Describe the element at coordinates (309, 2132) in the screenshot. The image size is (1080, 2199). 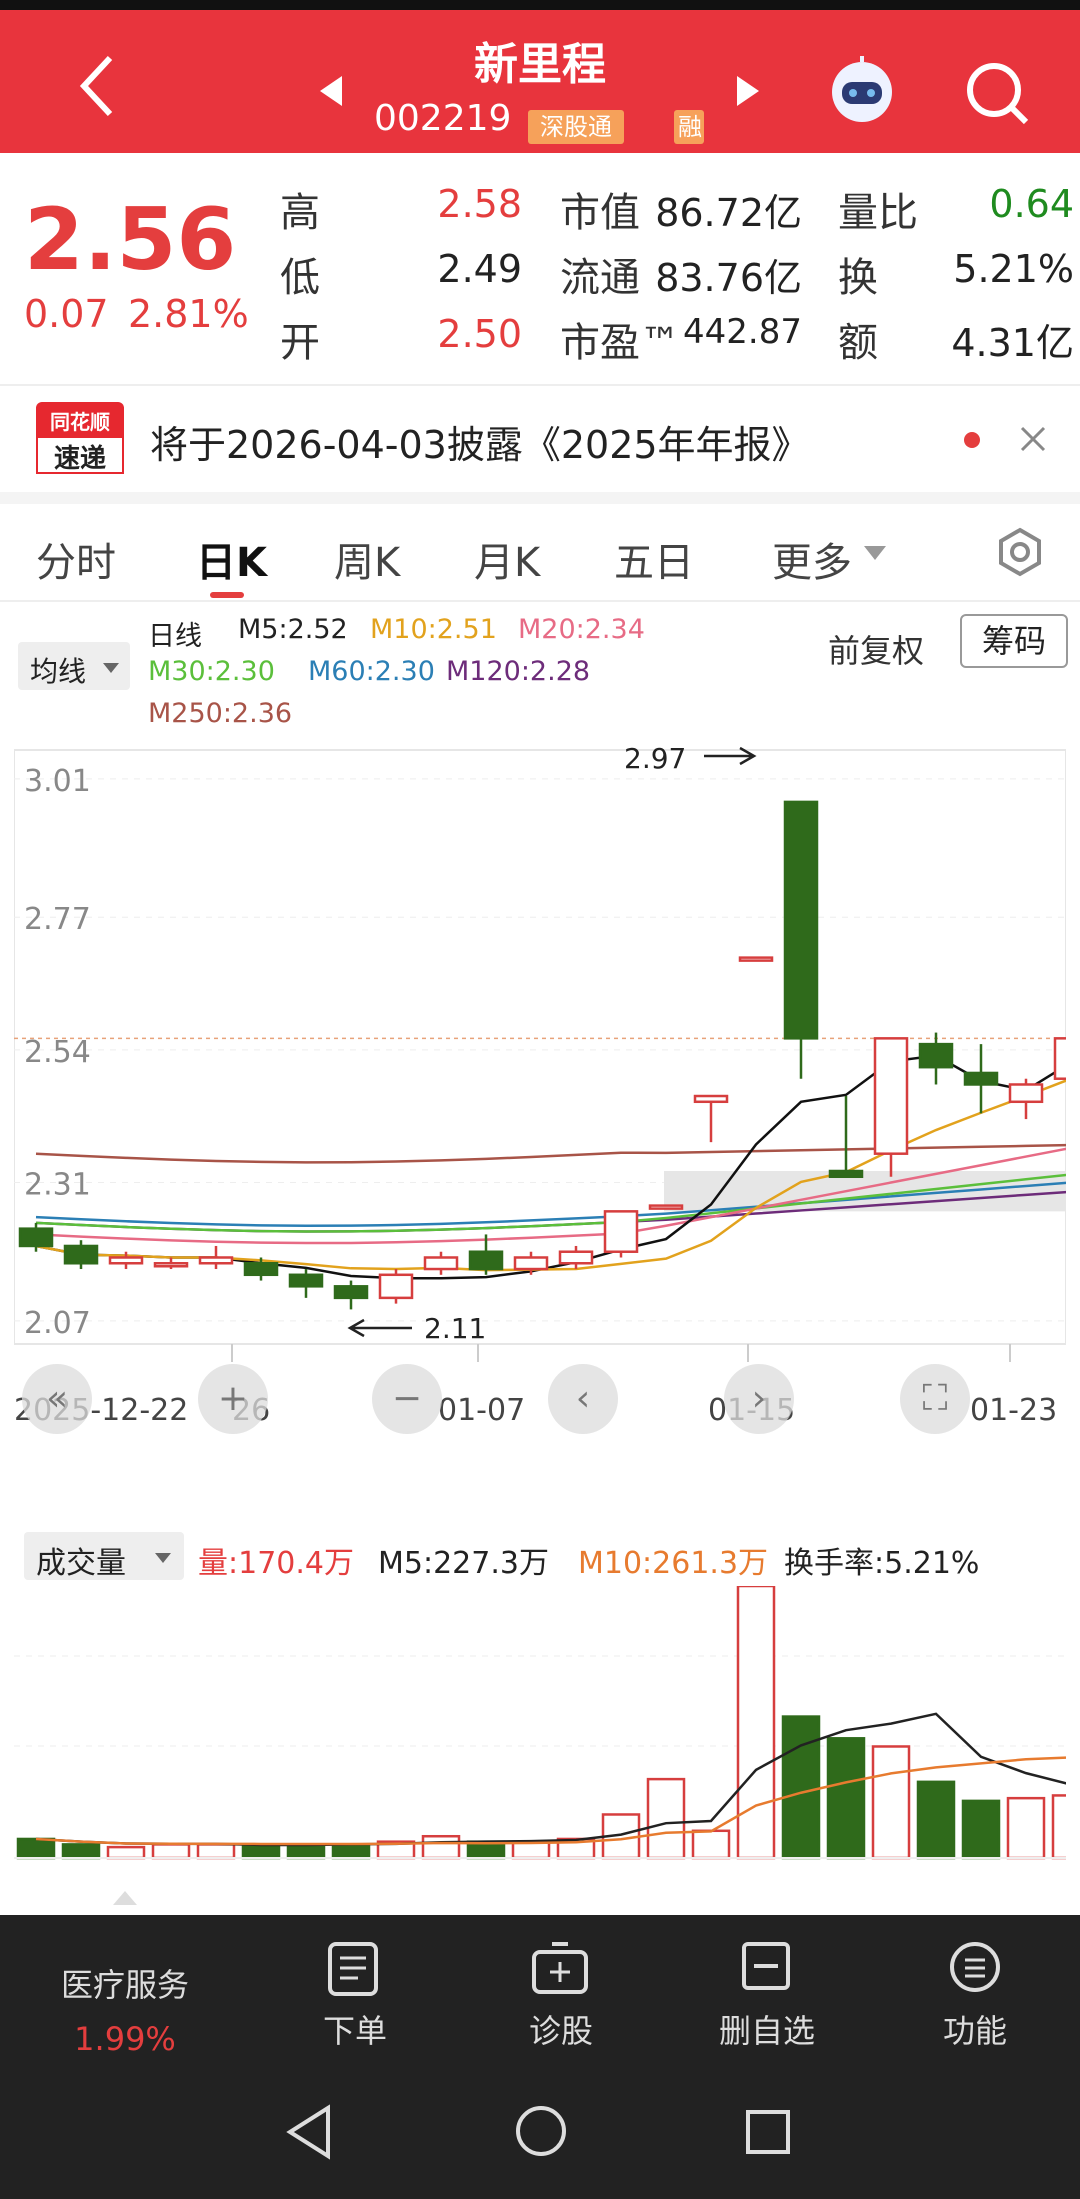
I see `system-back-icon` at that location.